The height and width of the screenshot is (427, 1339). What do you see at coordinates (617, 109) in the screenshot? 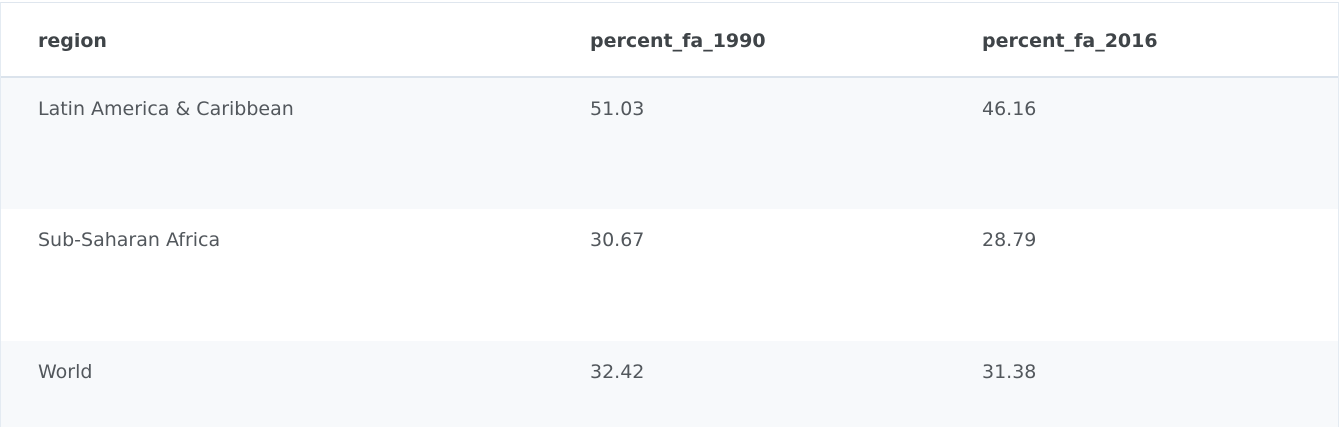
I see `cell-percent-fa-1990: 51.03` at bounding box center [617, 109].